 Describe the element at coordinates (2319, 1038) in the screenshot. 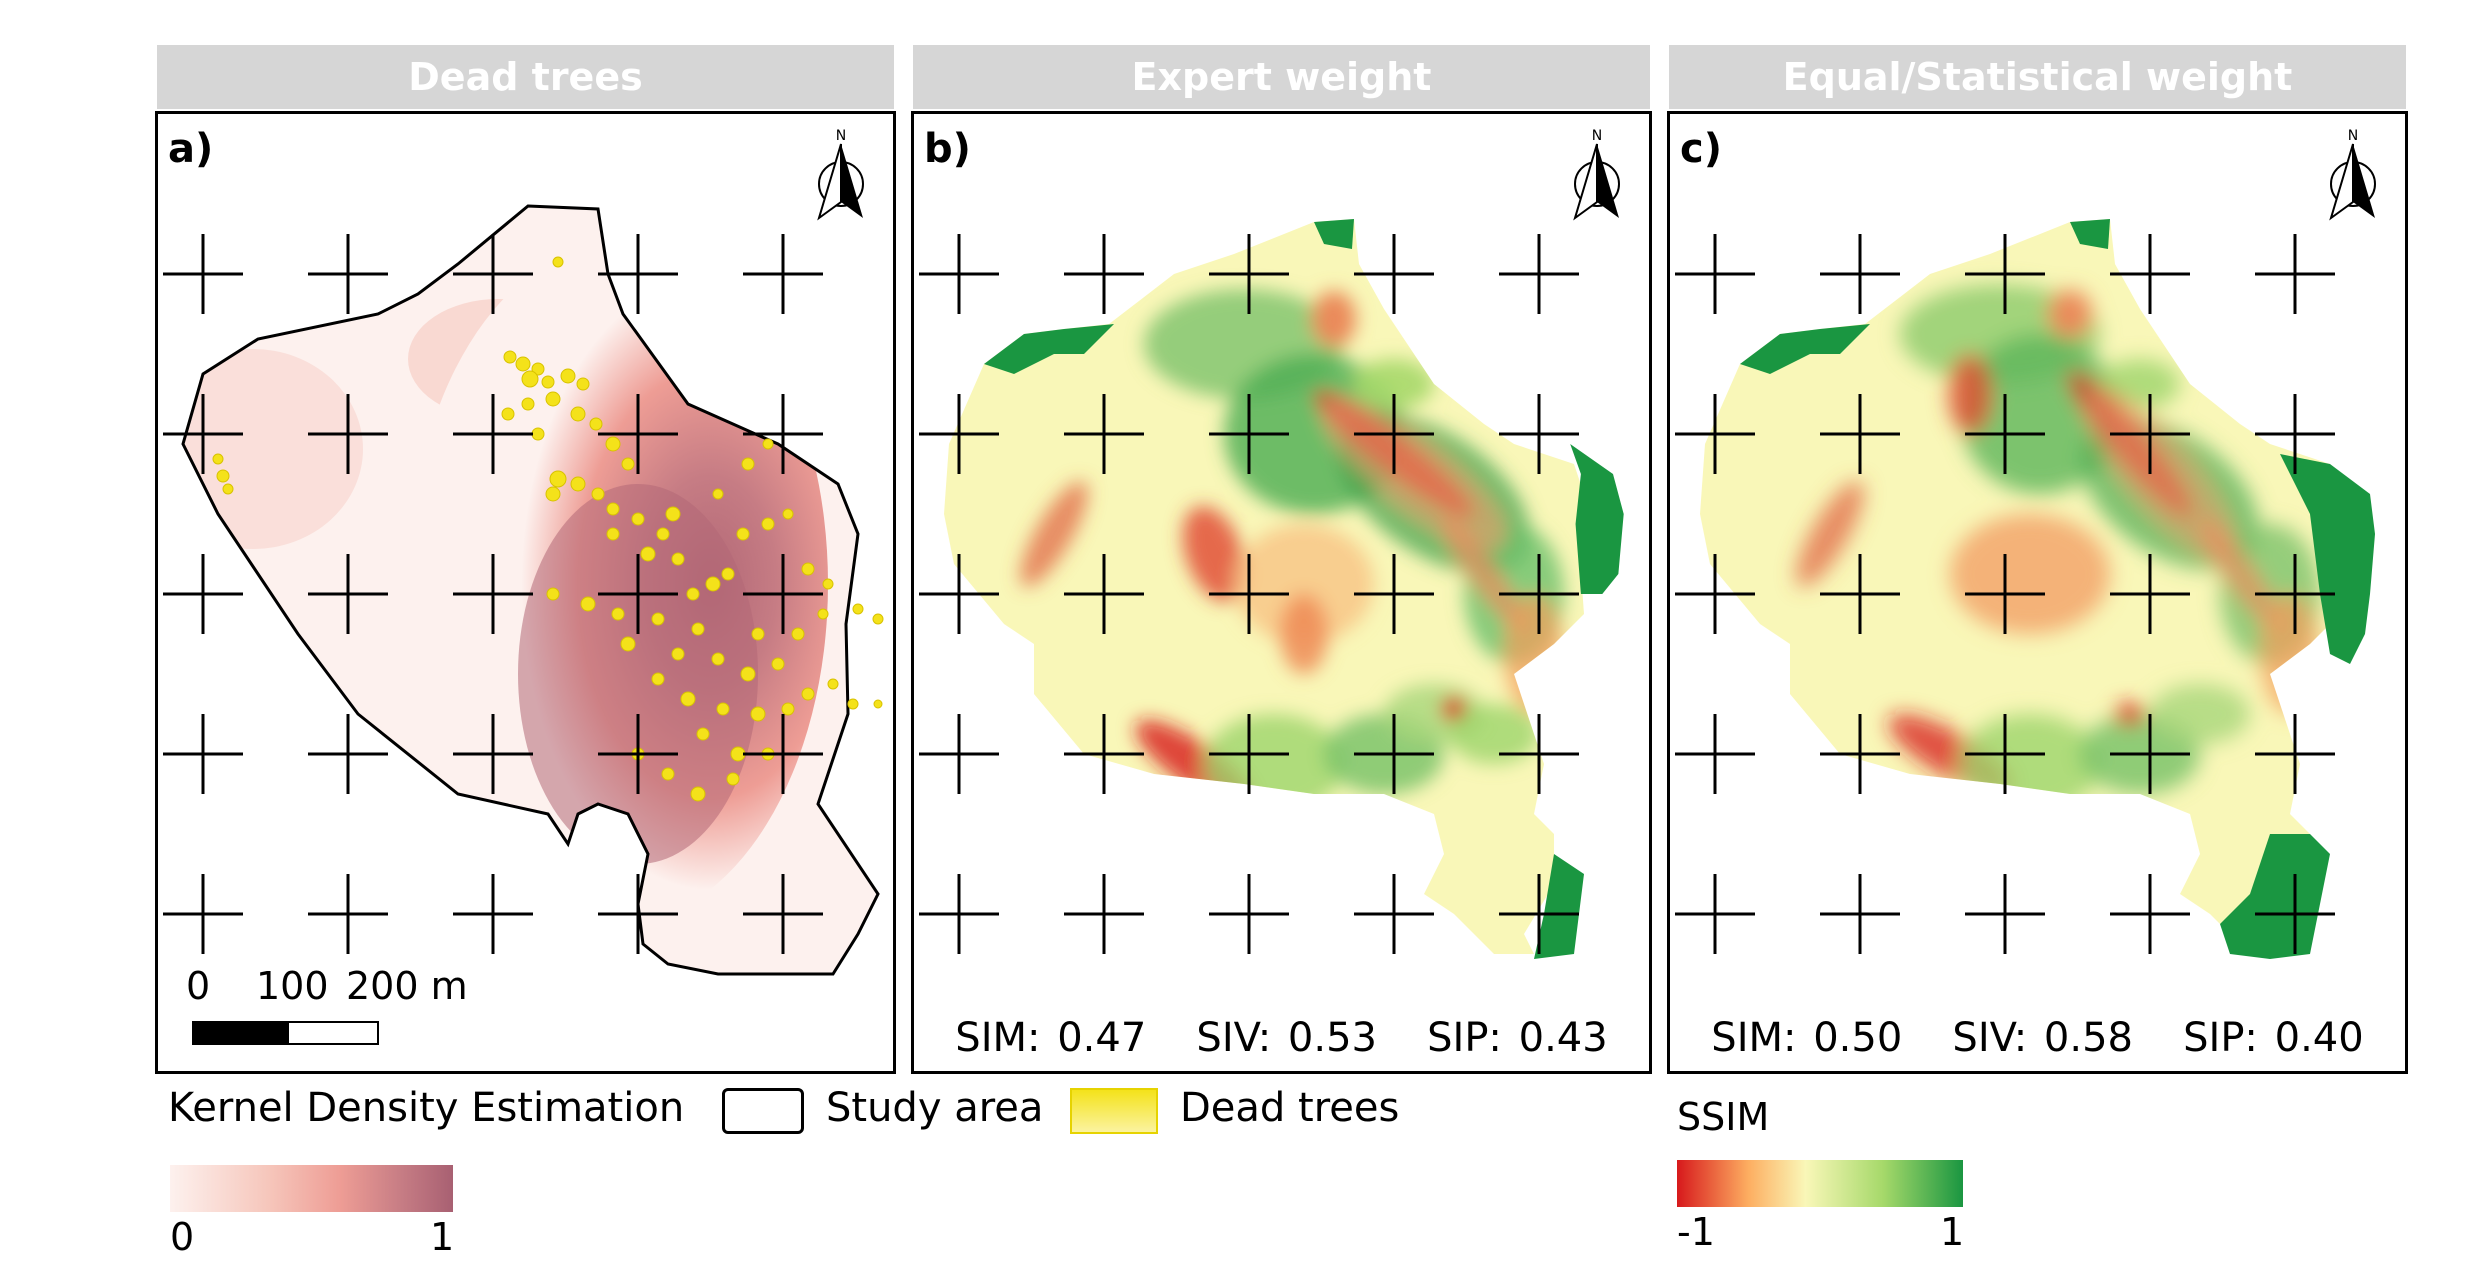

I see `sip-value: 0.40` at that location.